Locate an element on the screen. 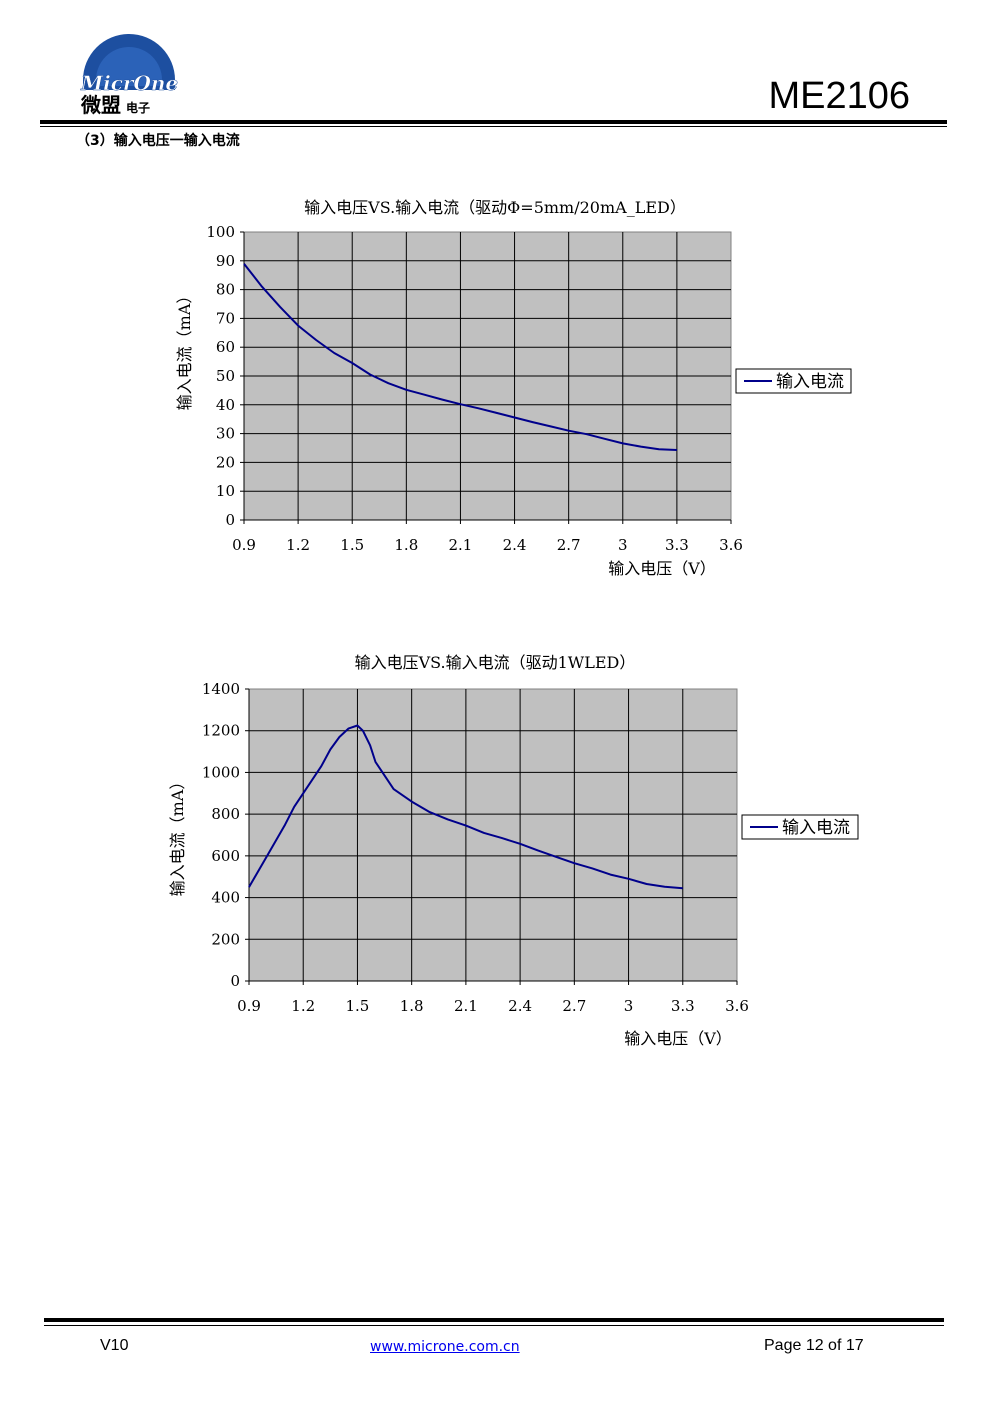  y-tick-label: 80 is located at coordinates (225, 290).